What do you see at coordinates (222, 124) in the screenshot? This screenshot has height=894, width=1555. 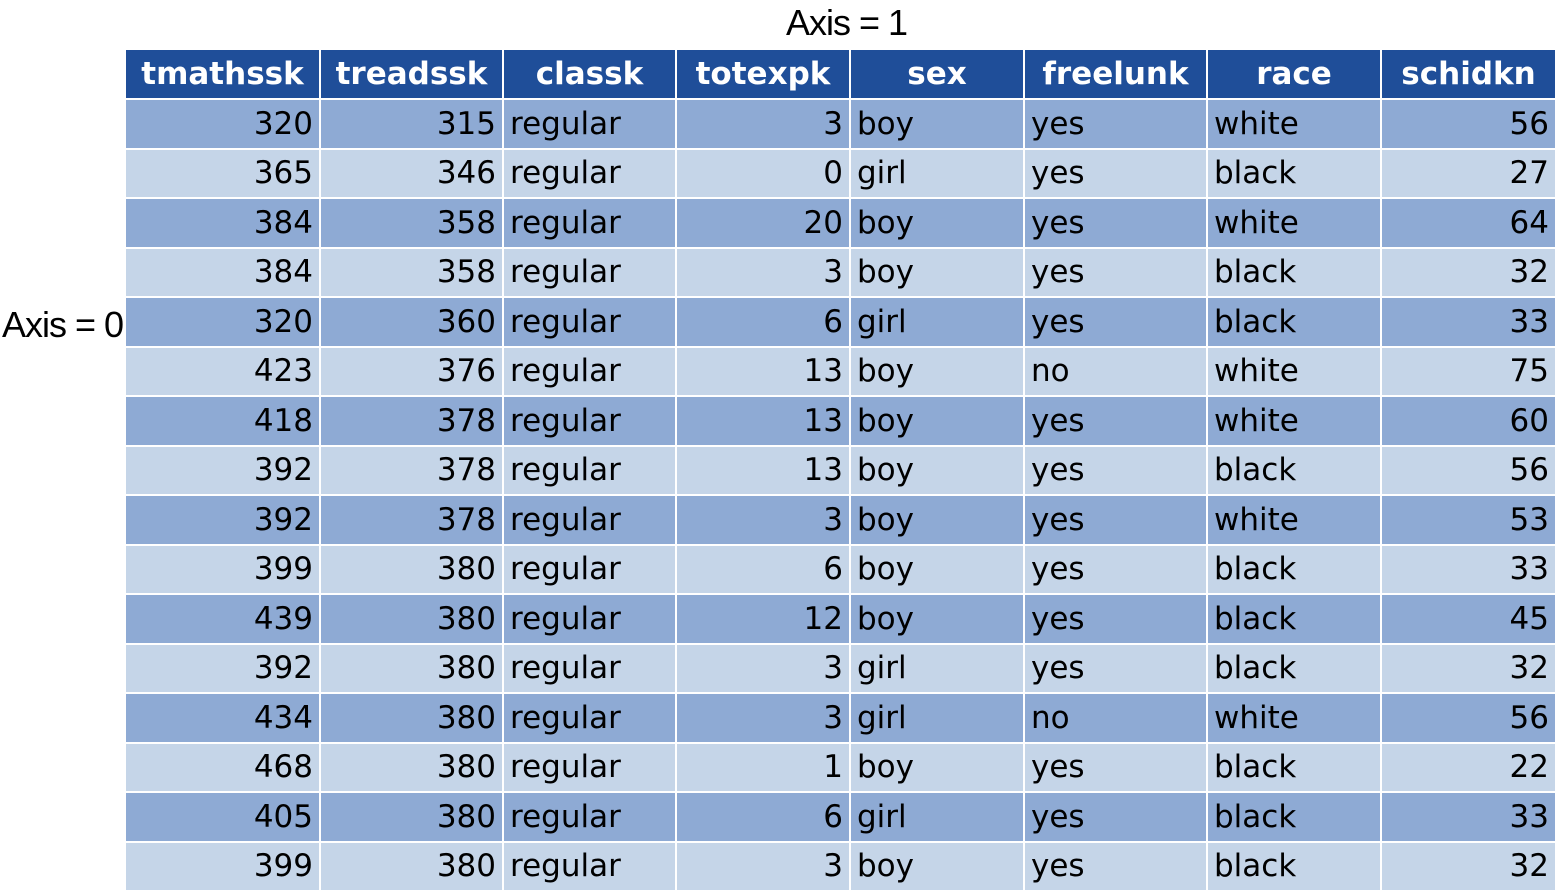 I see `cell-tmathssk: 320` at bounding box center [222, 124].